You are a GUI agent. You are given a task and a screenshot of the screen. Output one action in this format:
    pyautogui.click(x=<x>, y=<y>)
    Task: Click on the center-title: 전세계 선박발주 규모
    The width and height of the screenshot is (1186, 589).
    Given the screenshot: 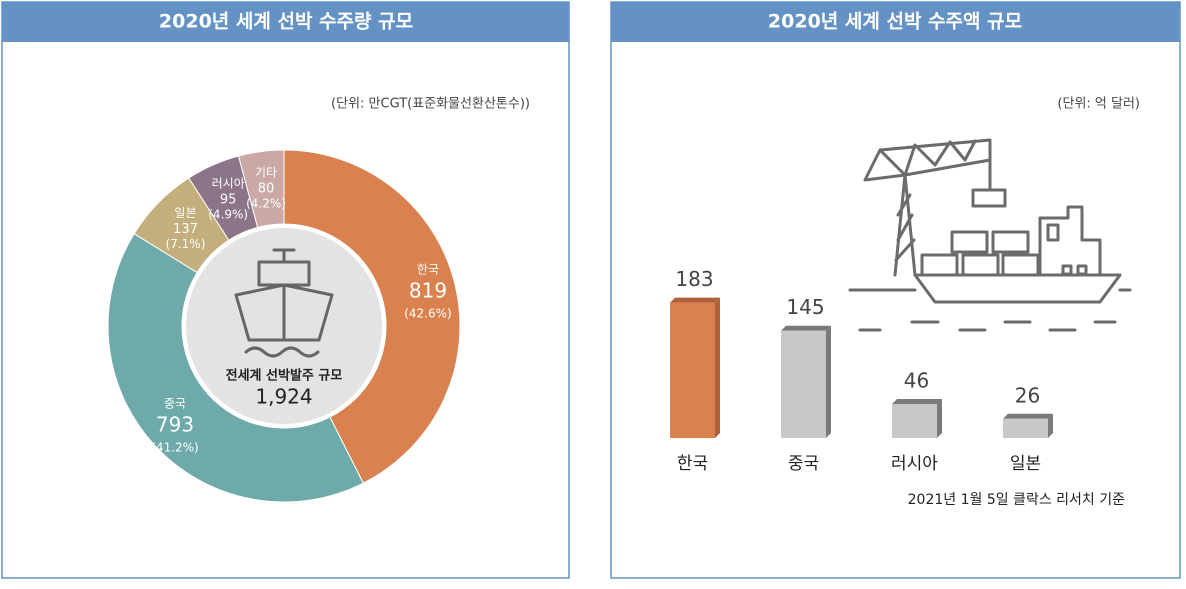 What is the action you would take?
    pyautogui.click(x=284, y=376)
    